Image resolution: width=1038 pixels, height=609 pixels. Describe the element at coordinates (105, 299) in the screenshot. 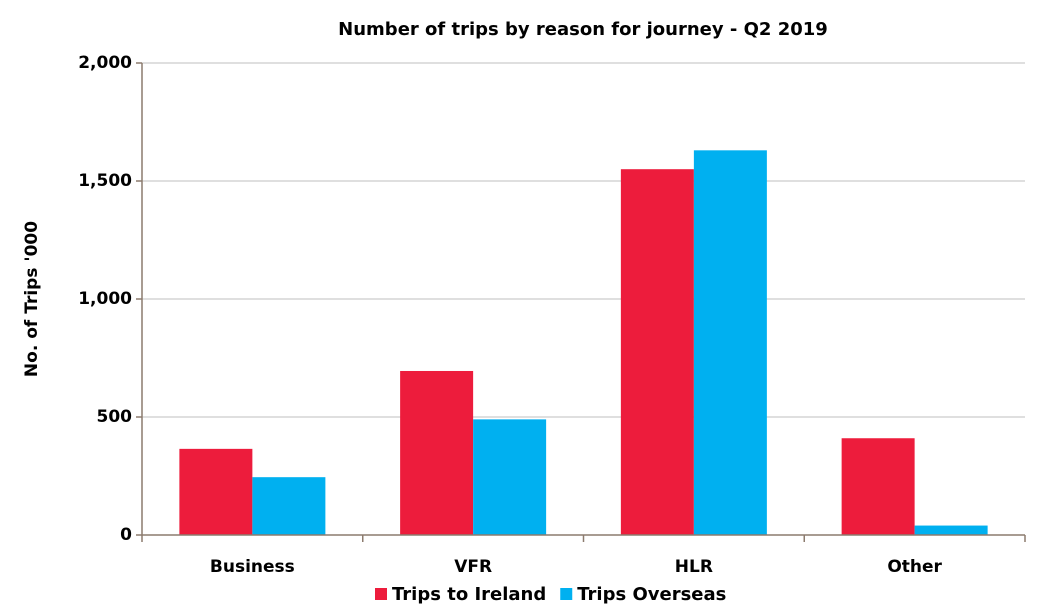

I see `y-tick-label: 1,000` at that location.